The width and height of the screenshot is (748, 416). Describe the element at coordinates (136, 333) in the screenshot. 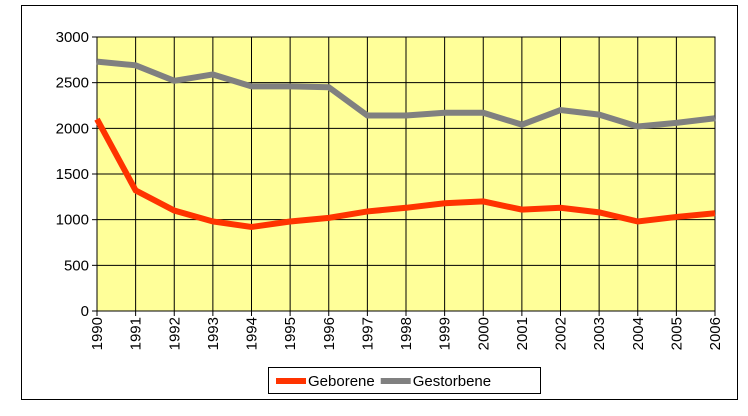

I see `x-tick-label: 1991` at that location.